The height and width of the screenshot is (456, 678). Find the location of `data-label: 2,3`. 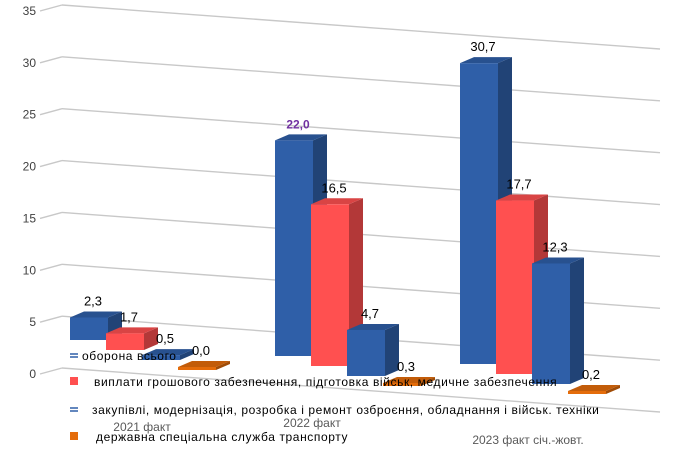

data-label: 2,3 is located at coordinates (93, 300).